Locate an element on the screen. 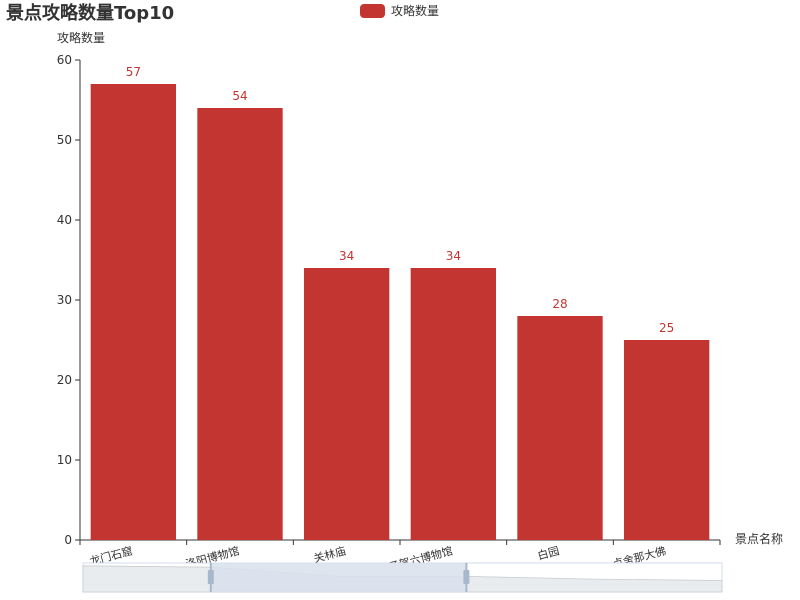 This screenshot has width=800, height=600. data-label: 28 is located at coordinates (559, 304).